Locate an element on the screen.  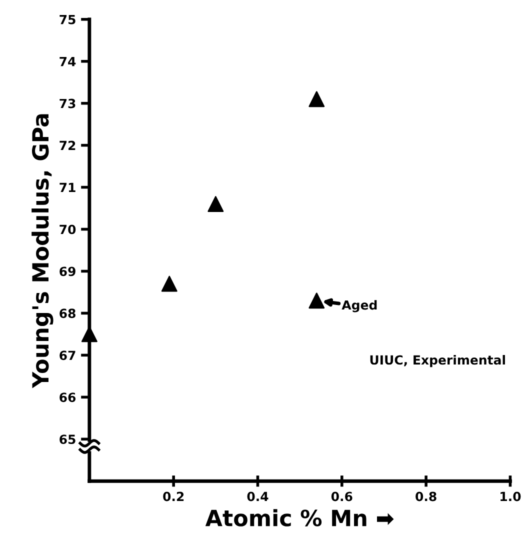
x-tick-label: 0.8 is located at coordinates (426, 497).